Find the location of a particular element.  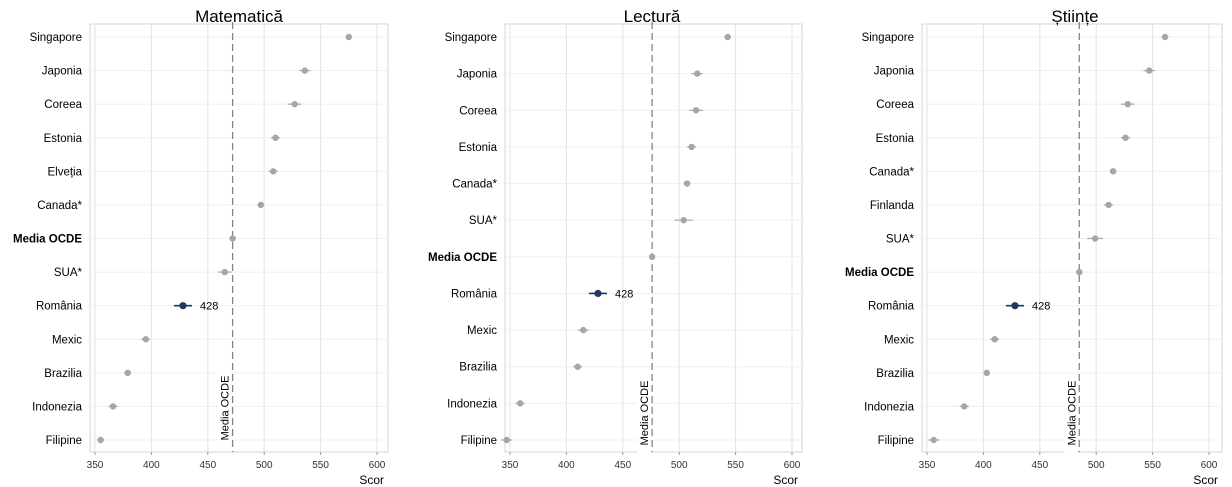

oecd-mean-label: Media OCDE is located at coordinates (226, 408).